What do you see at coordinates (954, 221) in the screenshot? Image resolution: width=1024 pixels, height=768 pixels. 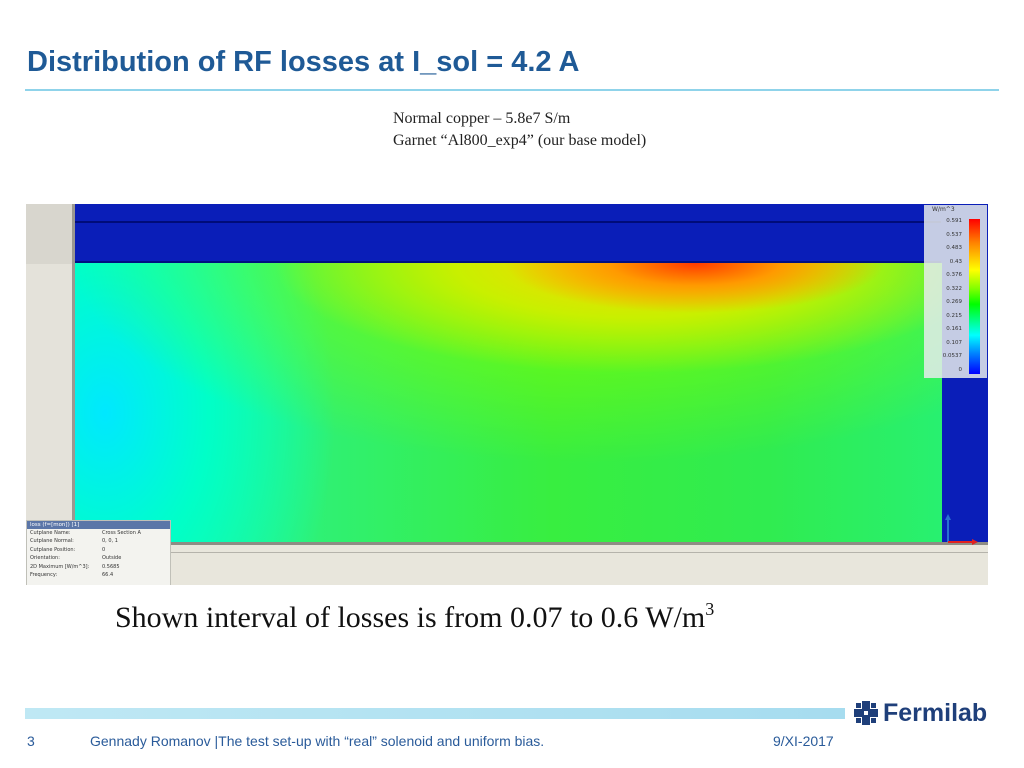 I see `legend-tick: 0.591` at bounding box center [954, 221].